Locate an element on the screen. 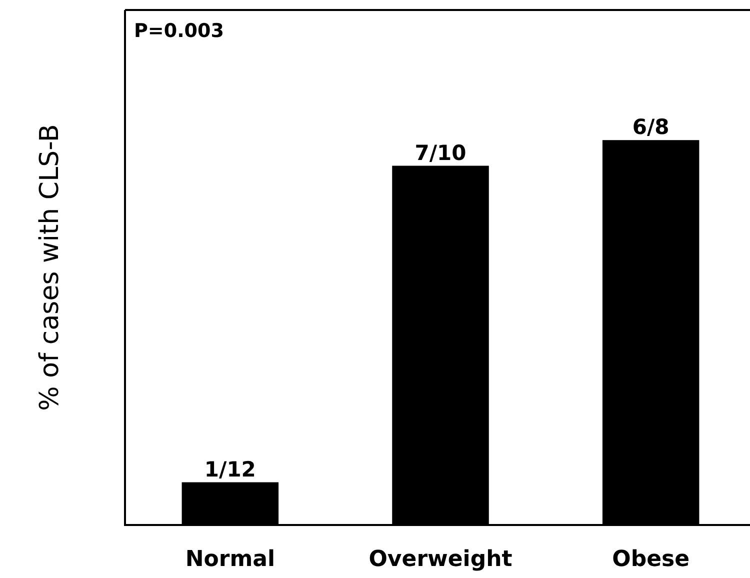 This screenshot has height=578, width=750. data-label: 6/8 is located at coordinates (651, 127).